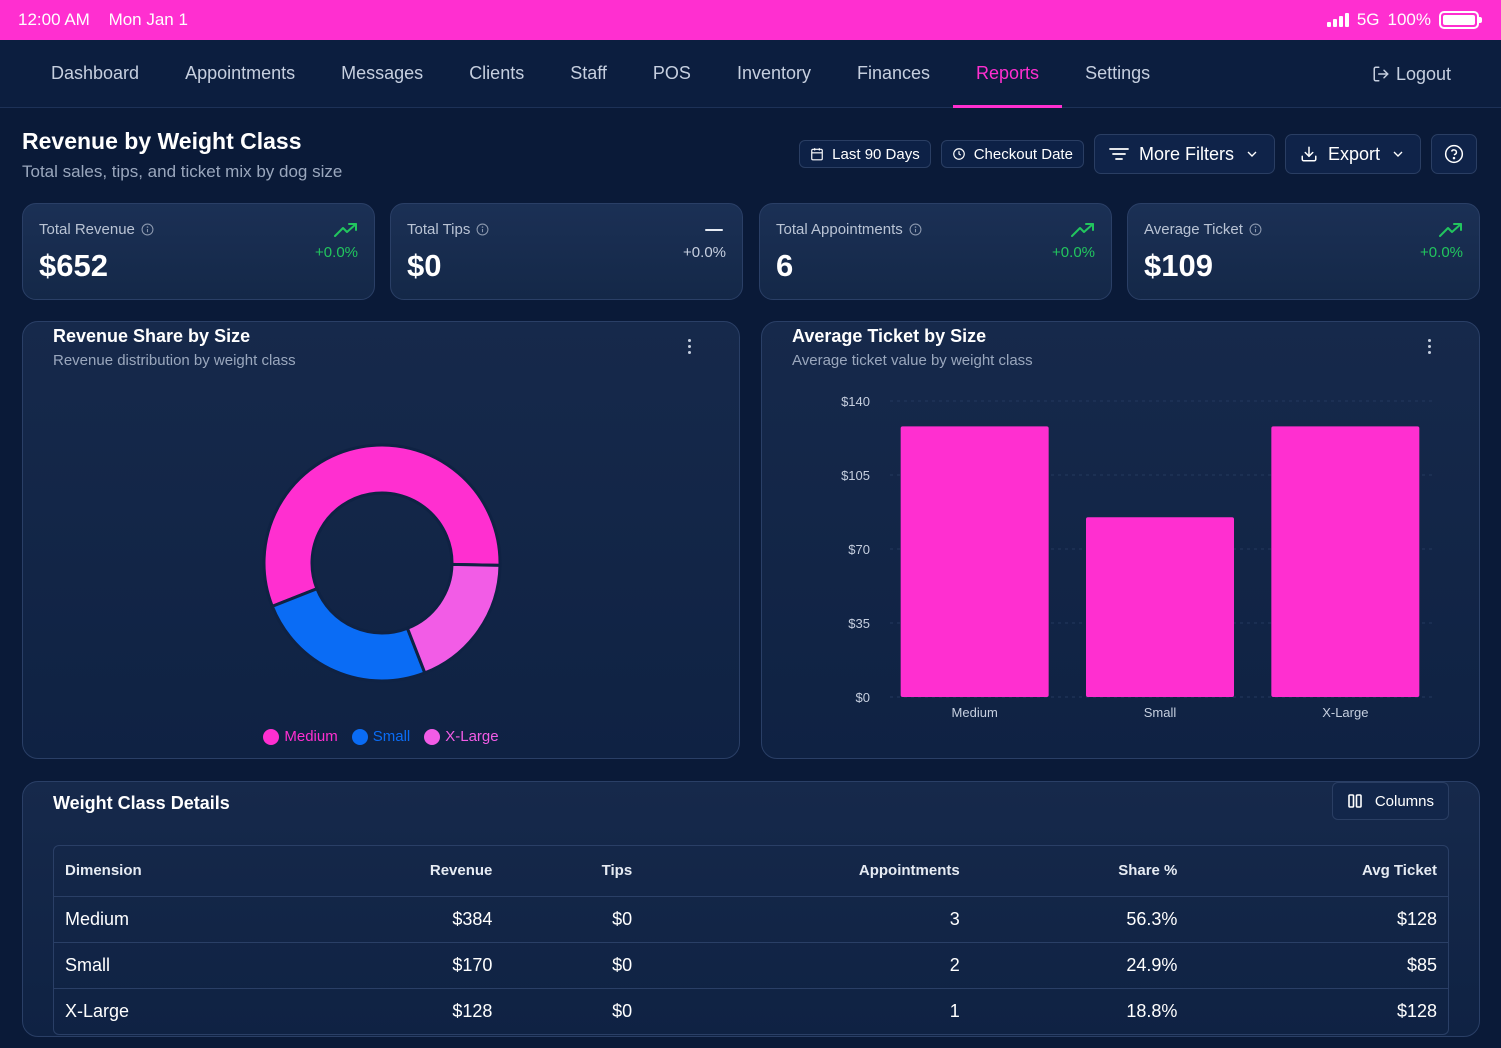  I want to click on clock-icon, so click(958, 154).